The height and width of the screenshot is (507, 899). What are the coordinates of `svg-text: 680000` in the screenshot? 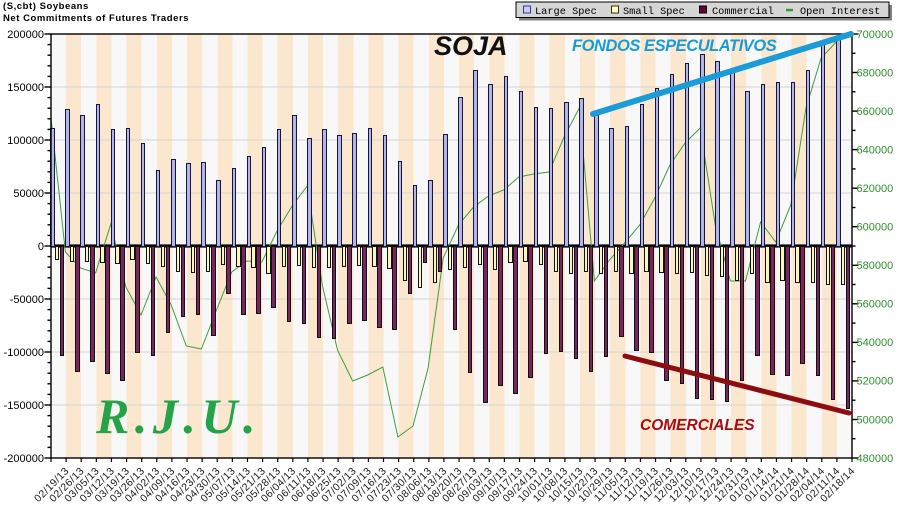 It's located at (875, 73).